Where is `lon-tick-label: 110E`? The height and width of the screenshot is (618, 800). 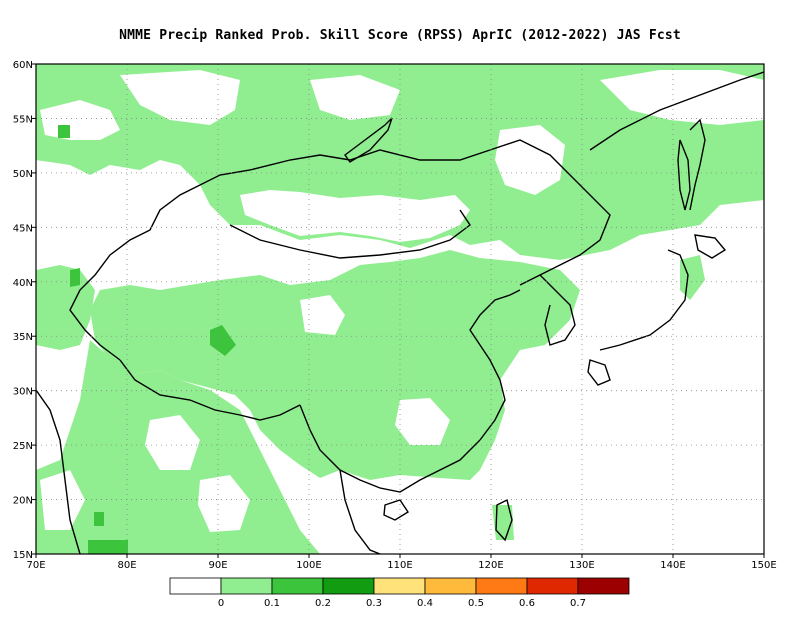
lon-tick-label: 110E is located at coordinates (399, 565).